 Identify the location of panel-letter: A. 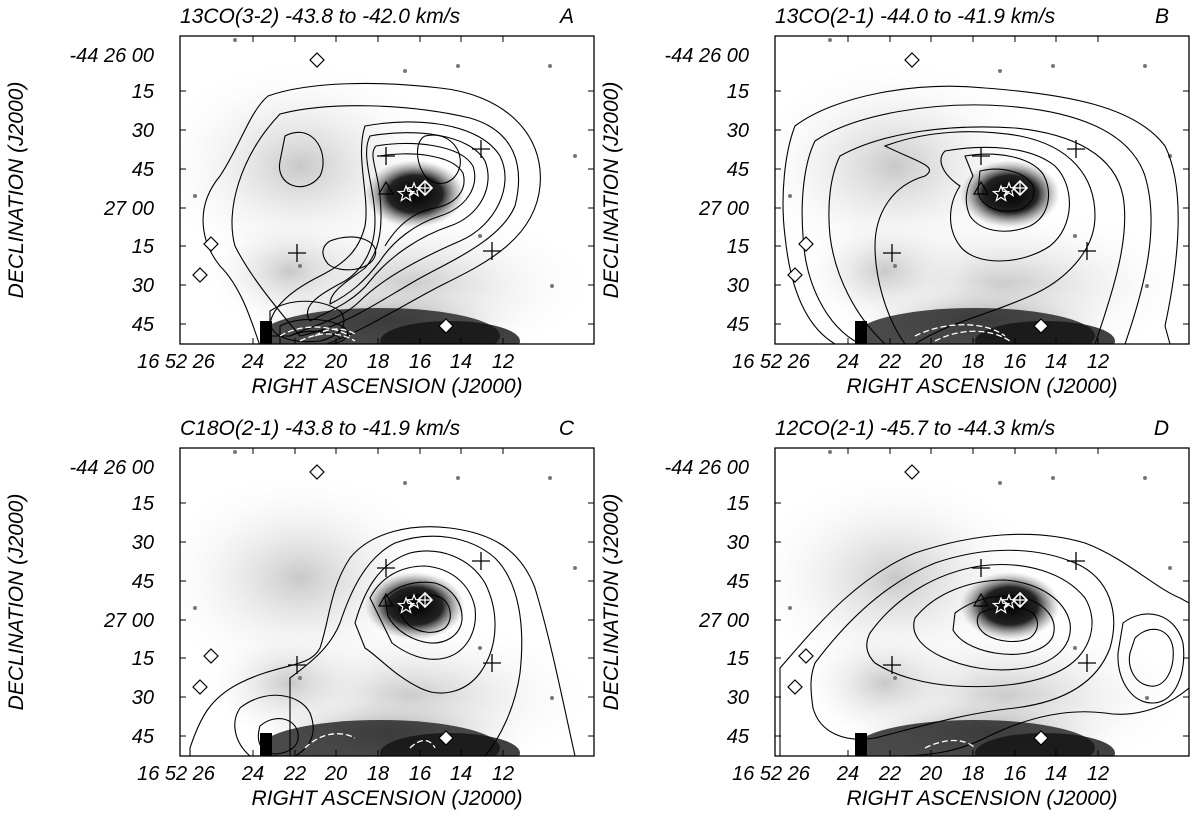
(566, 16).